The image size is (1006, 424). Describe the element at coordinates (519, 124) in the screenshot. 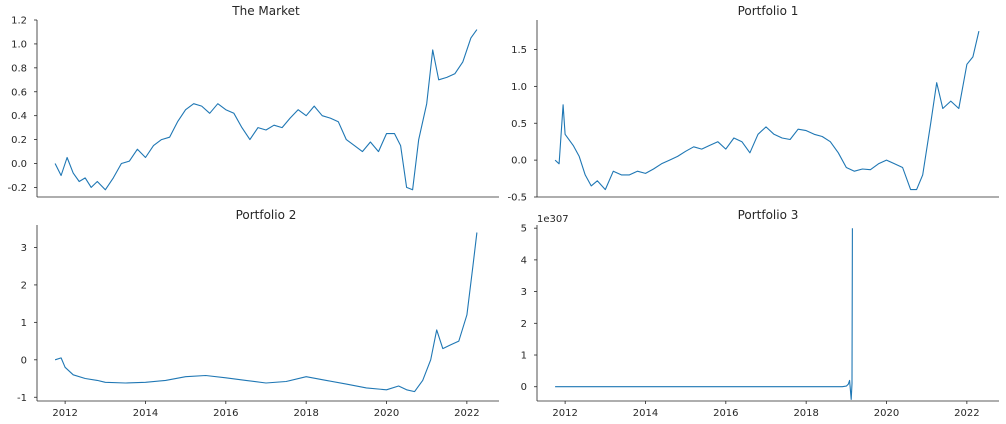

I see `y-tick-label: 0.5` at that location.